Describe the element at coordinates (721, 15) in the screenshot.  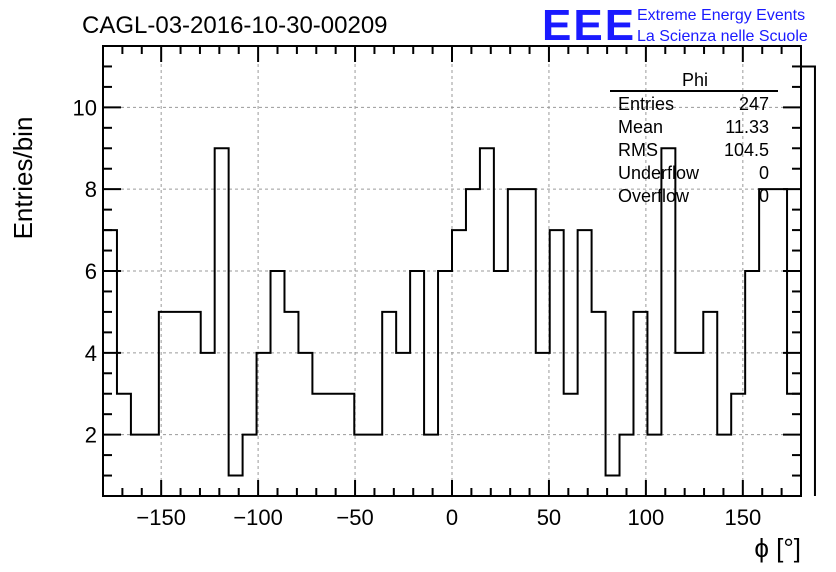
I see `logo-line1: Extreme Energy Events` at that location.